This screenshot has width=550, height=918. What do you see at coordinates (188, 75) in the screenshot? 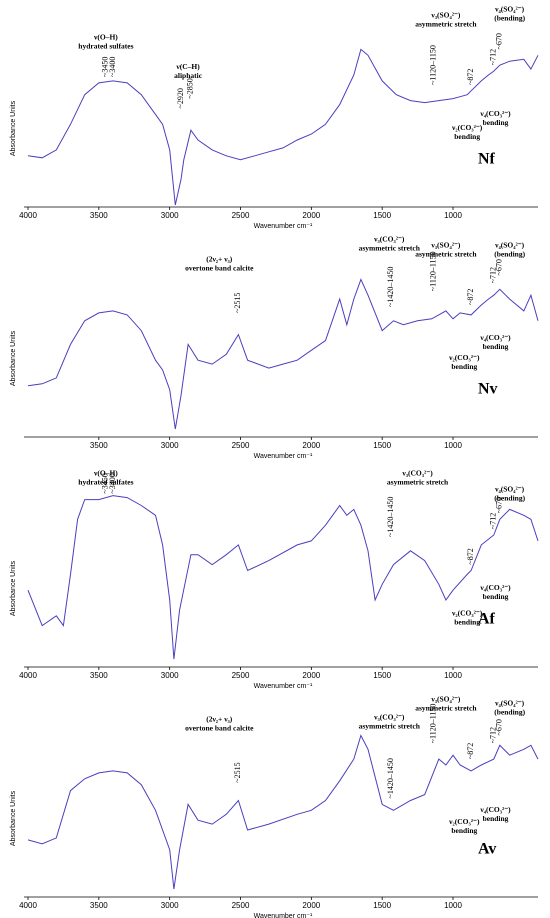
I see `annotation: aliphatic` at bounding box center [188, 75].